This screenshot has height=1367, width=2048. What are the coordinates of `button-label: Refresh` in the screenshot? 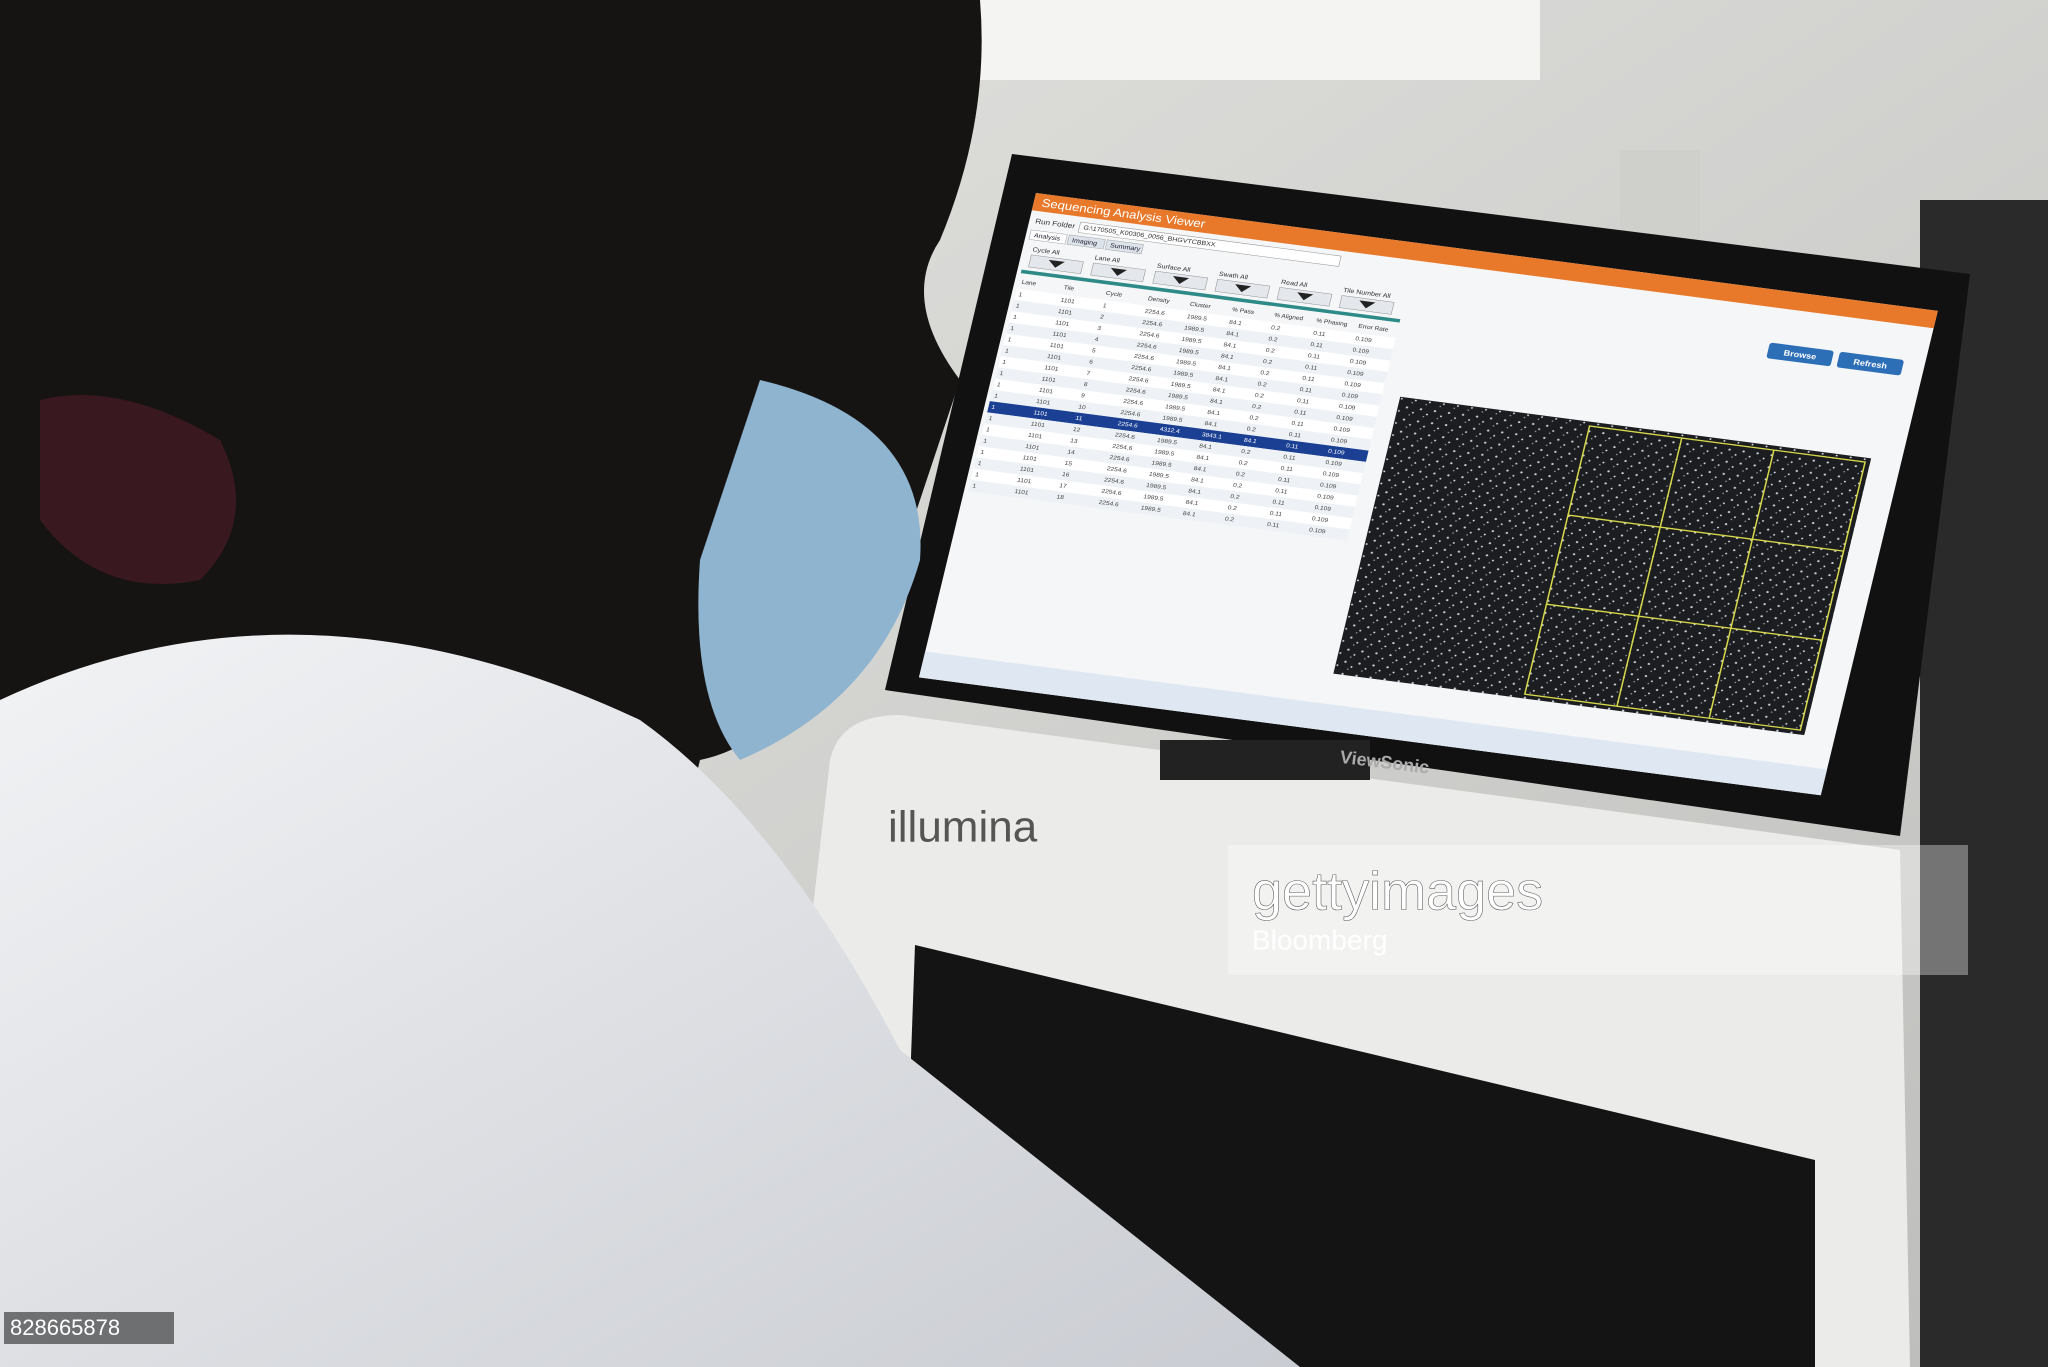 It's located at (1870, 363).